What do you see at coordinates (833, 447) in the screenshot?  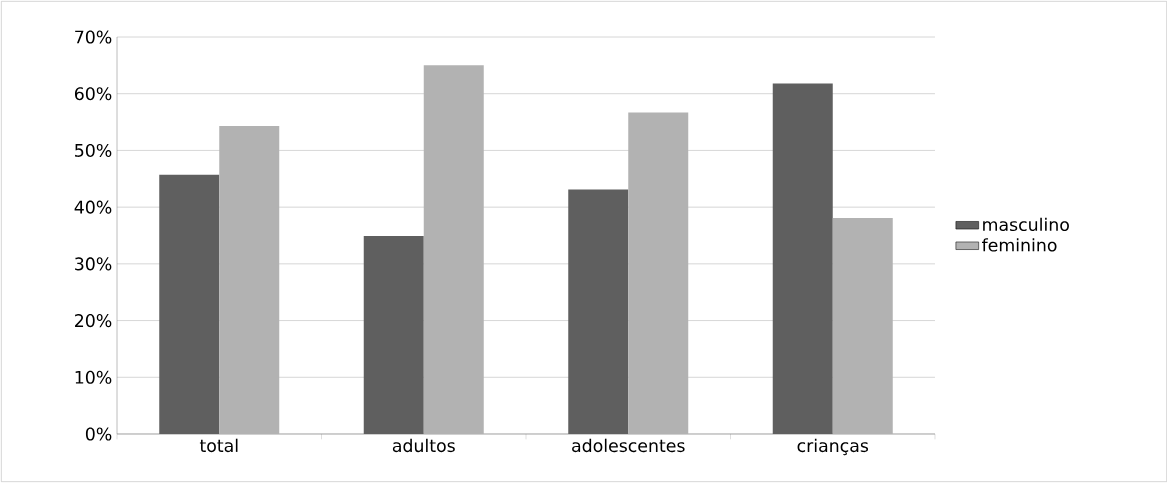 I see `x-tick-label: crianças` at bounding box center [833, 447].